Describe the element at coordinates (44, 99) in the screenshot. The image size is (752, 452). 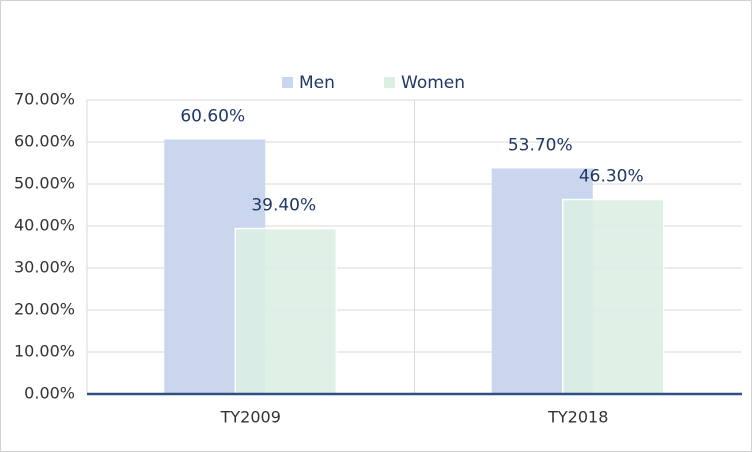
I see `y-tick-label: 70.00%` at that location.